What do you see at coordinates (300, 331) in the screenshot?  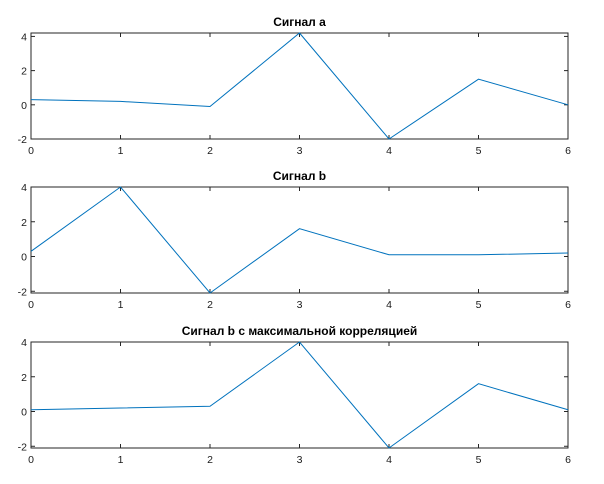 I see `chart-title: Сигнал b с максимальной корреляцией` at bounding box center [300, 331].